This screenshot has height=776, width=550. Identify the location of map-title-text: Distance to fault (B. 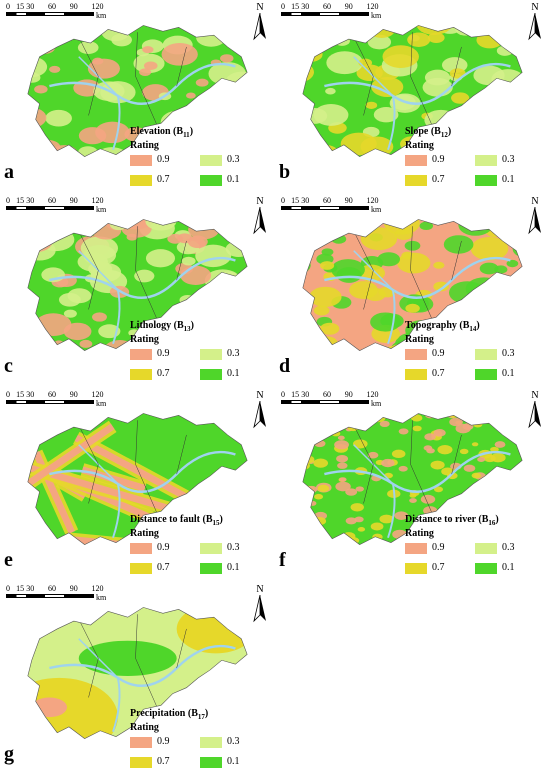
(171, 519).